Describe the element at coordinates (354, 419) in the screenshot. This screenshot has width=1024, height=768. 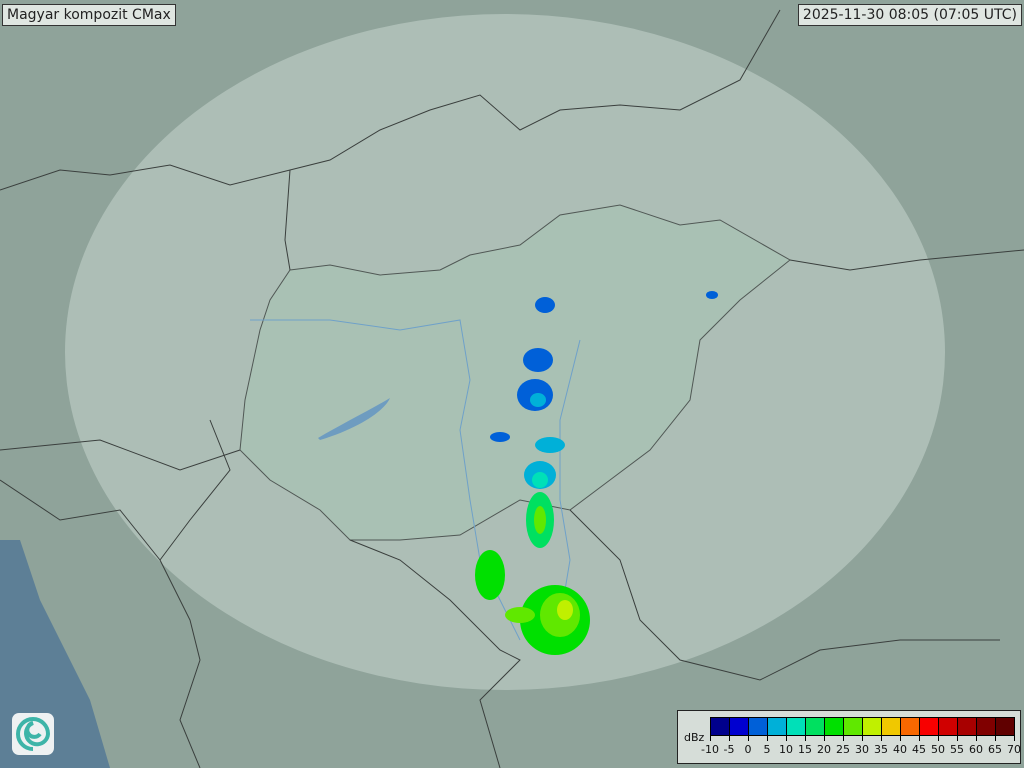
I see `lake-balaton` at that location.